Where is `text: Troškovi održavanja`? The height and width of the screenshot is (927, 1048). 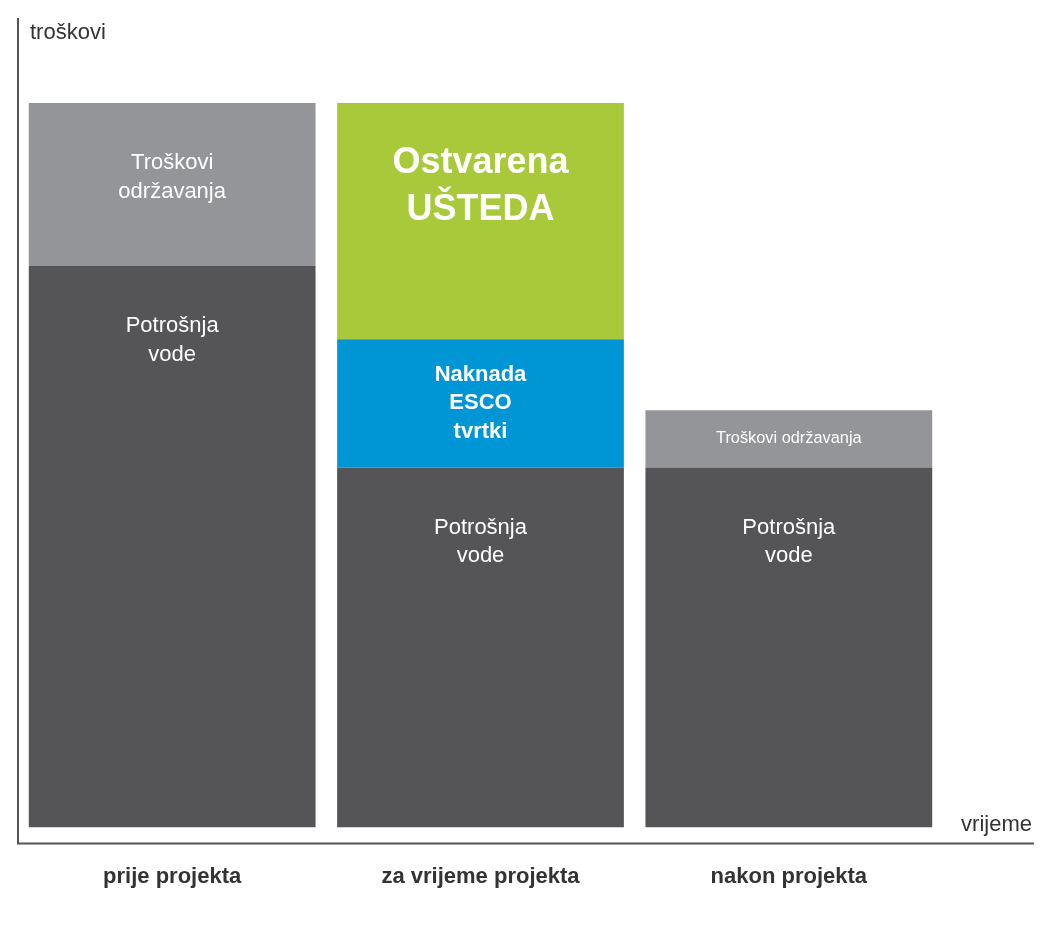
text: Troškovi održavanja is located at coordinates (172, 176).